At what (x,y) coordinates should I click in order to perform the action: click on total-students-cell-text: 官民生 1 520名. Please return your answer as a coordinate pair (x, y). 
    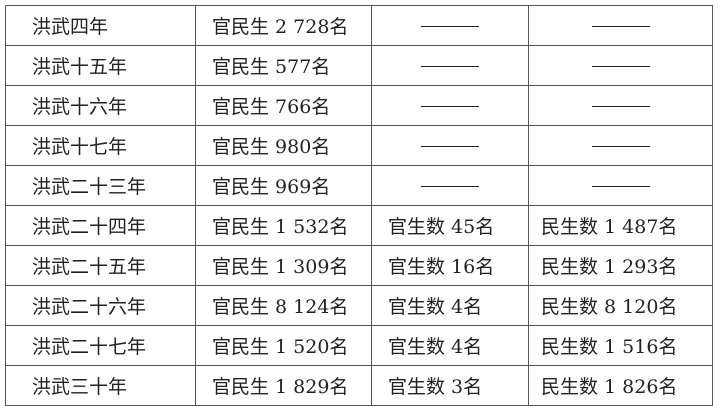
    Looking at the image, I should click on (280, 347).